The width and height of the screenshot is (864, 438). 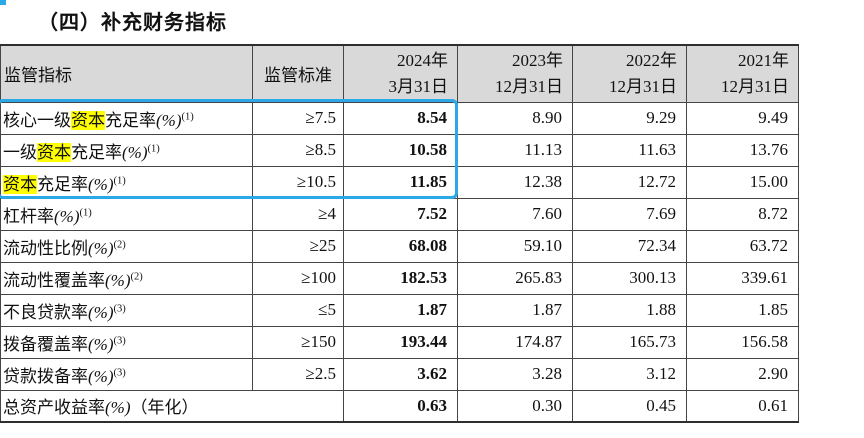 I want to click on value-cell: 2.90, so click(x=742, y=374).